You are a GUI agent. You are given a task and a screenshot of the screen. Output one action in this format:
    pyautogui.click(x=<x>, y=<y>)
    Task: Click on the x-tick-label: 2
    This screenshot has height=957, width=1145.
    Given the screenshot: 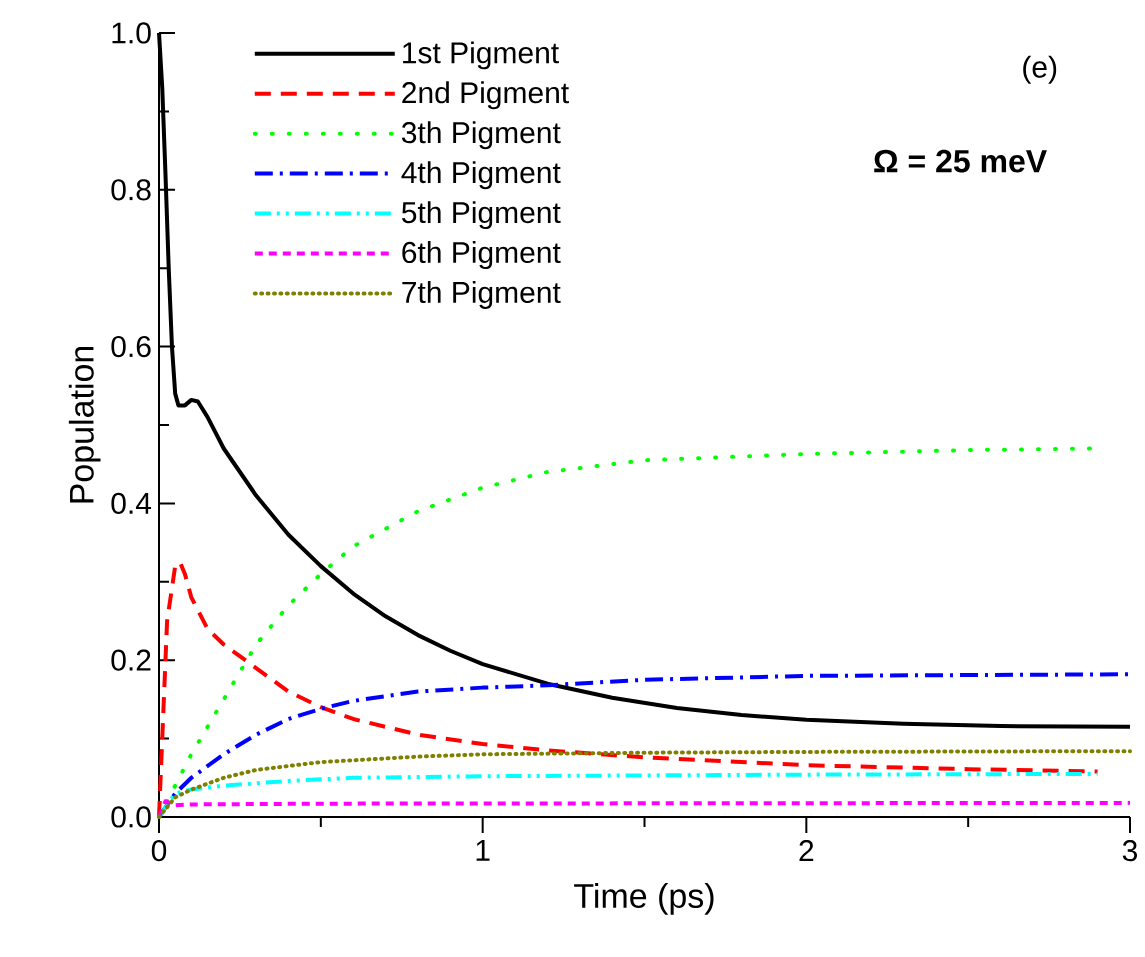 What is the action you would take?
    pyautogui.click(x=806, y=850)
    